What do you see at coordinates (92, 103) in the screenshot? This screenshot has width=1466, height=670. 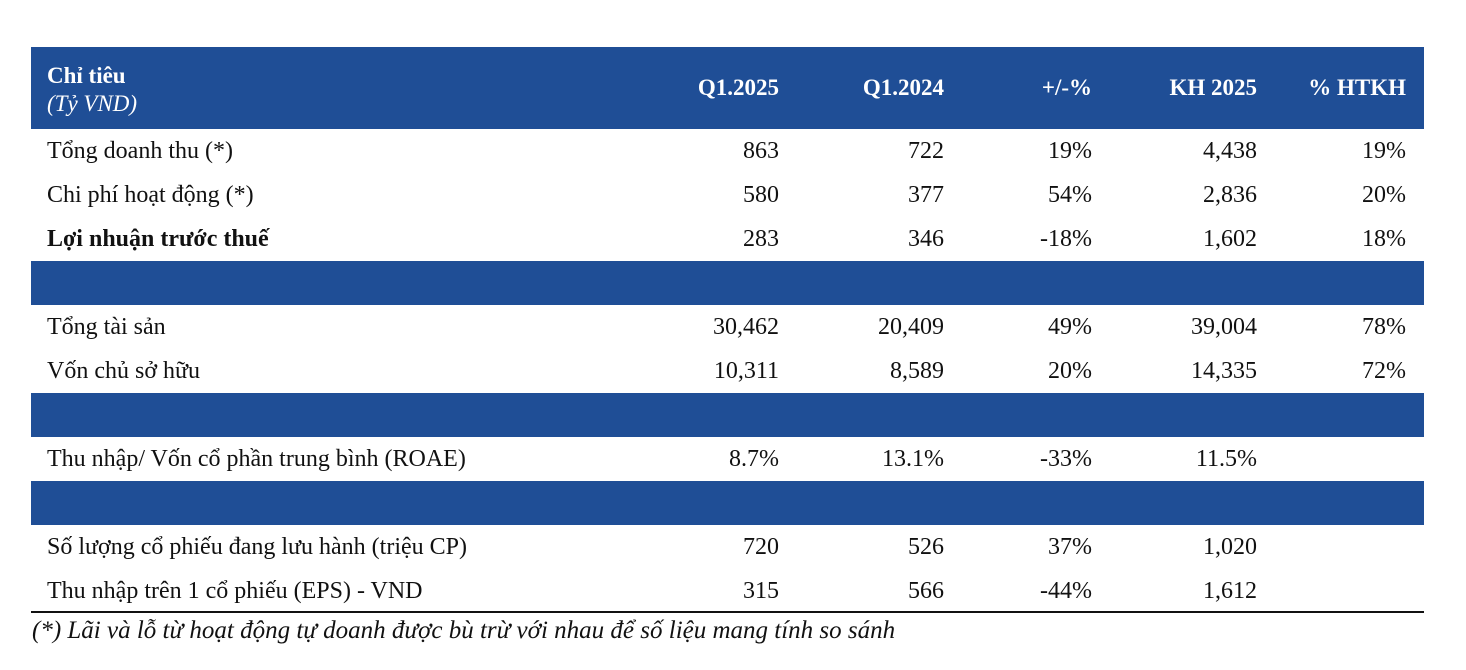 I see `header-unit: (Tỷ VND)` at bounding box center [92, 103].